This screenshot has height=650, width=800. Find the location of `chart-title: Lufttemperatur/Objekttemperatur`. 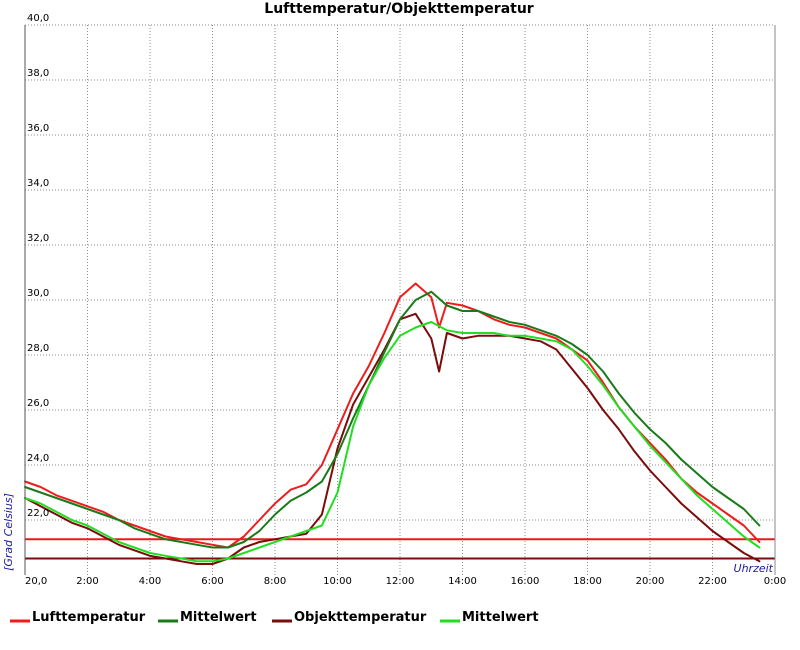

chart-title: Lufttemperatur/Objekttemperatur is located at coordinates (399, 9).